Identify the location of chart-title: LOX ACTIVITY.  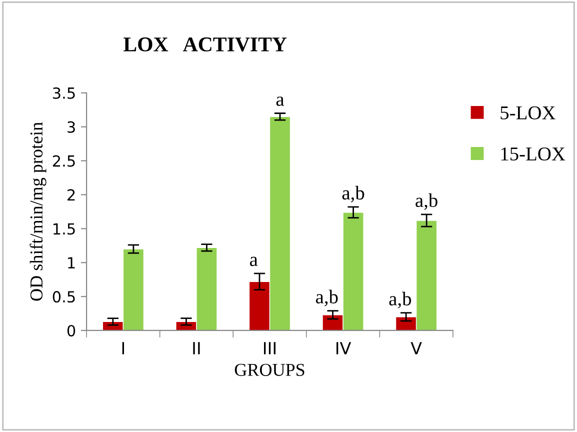
(205, 44).